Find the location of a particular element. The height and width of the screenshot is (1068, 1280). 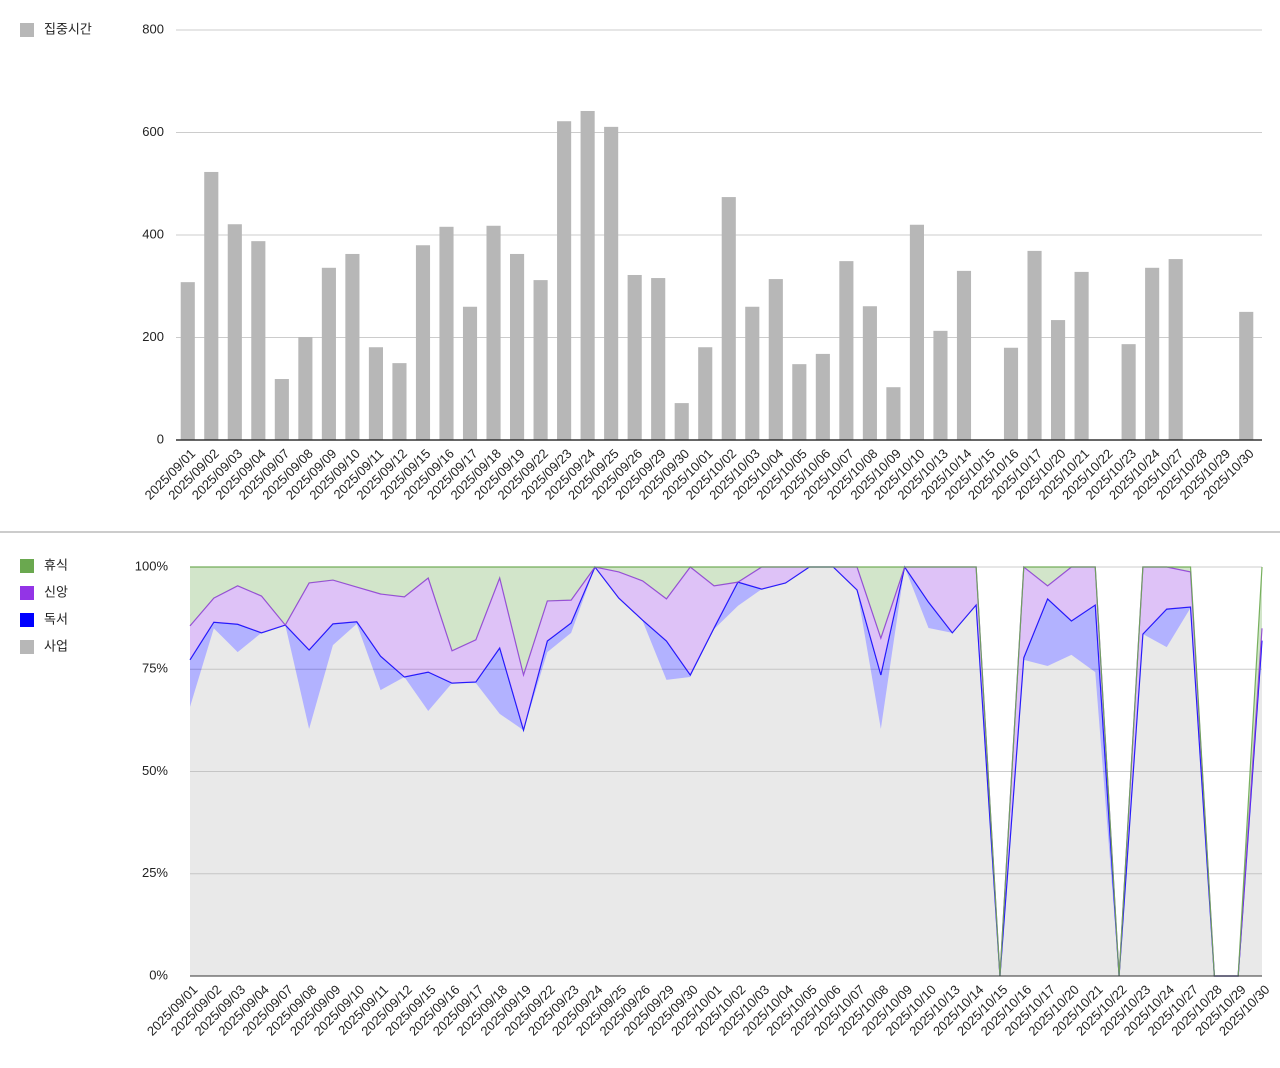

legend-label: 집중시간 is located at coordinates (68, 28).